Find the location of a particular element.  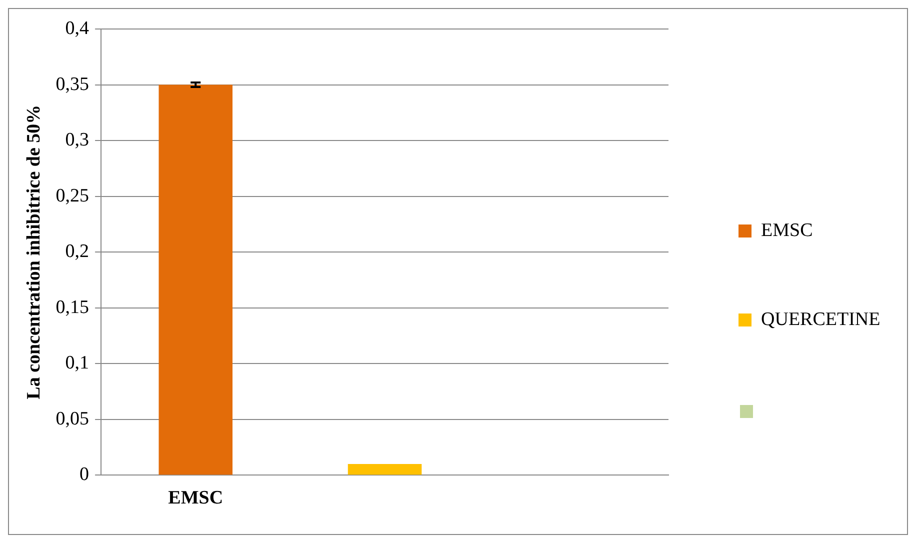

y-tick-label: 0,4 is located at coordinates (77, 28).